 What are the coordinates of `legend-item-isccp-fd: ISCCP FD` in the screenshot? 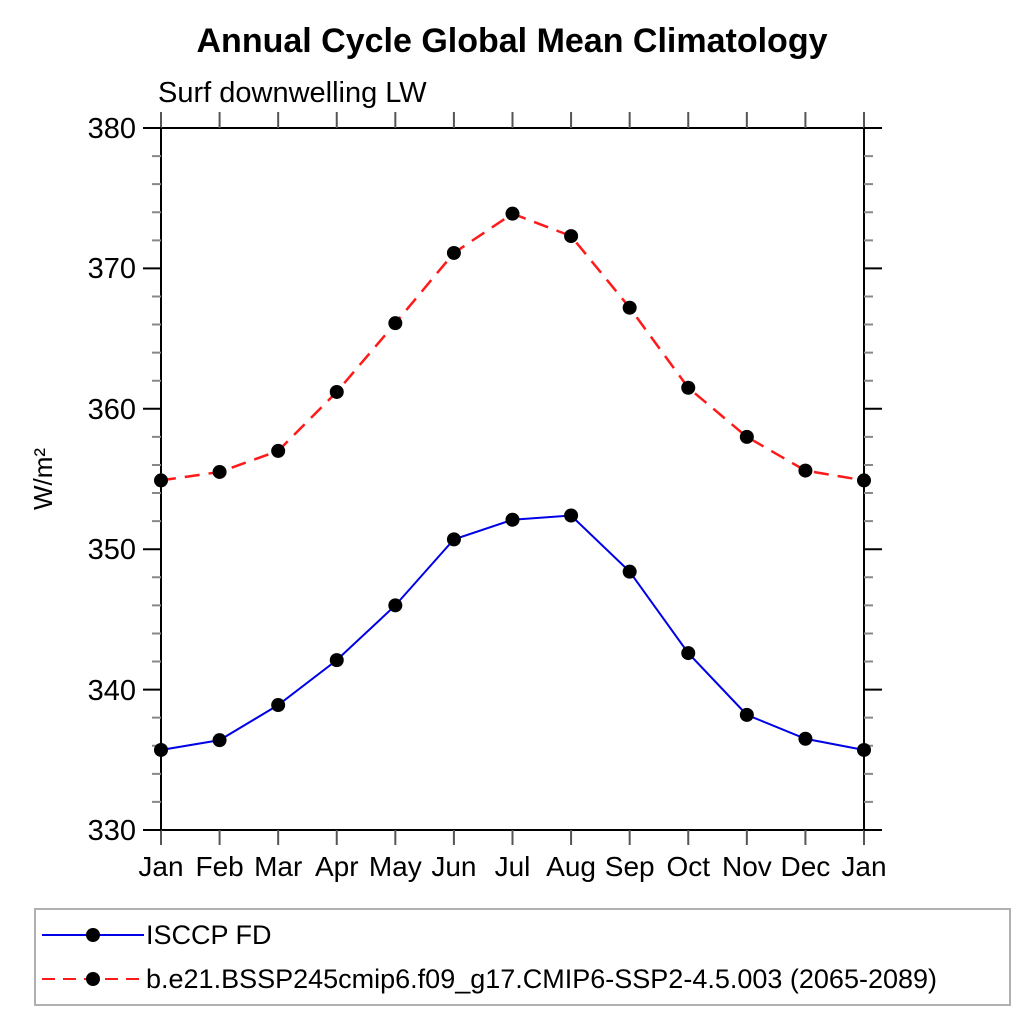 It's located at (522, 935).